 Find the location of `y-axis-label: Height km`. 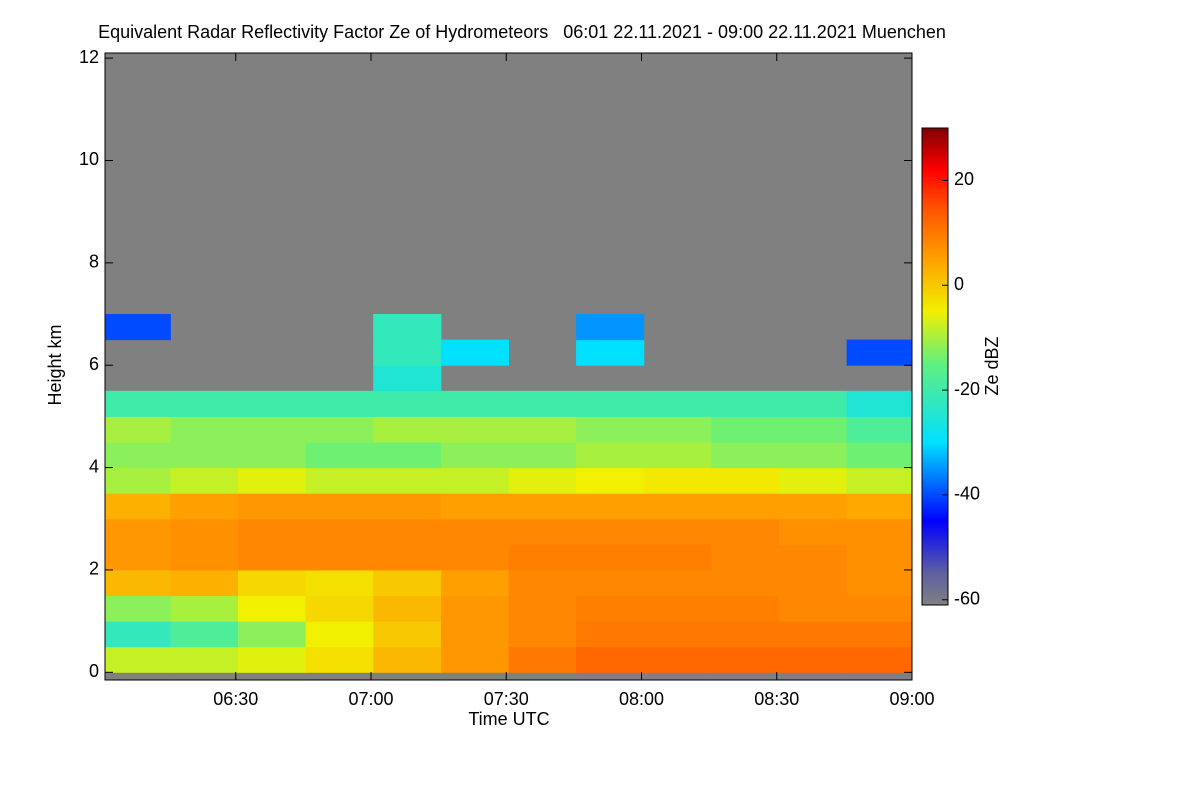

y-axis-label: Height km is located at coordinates (55, 364).